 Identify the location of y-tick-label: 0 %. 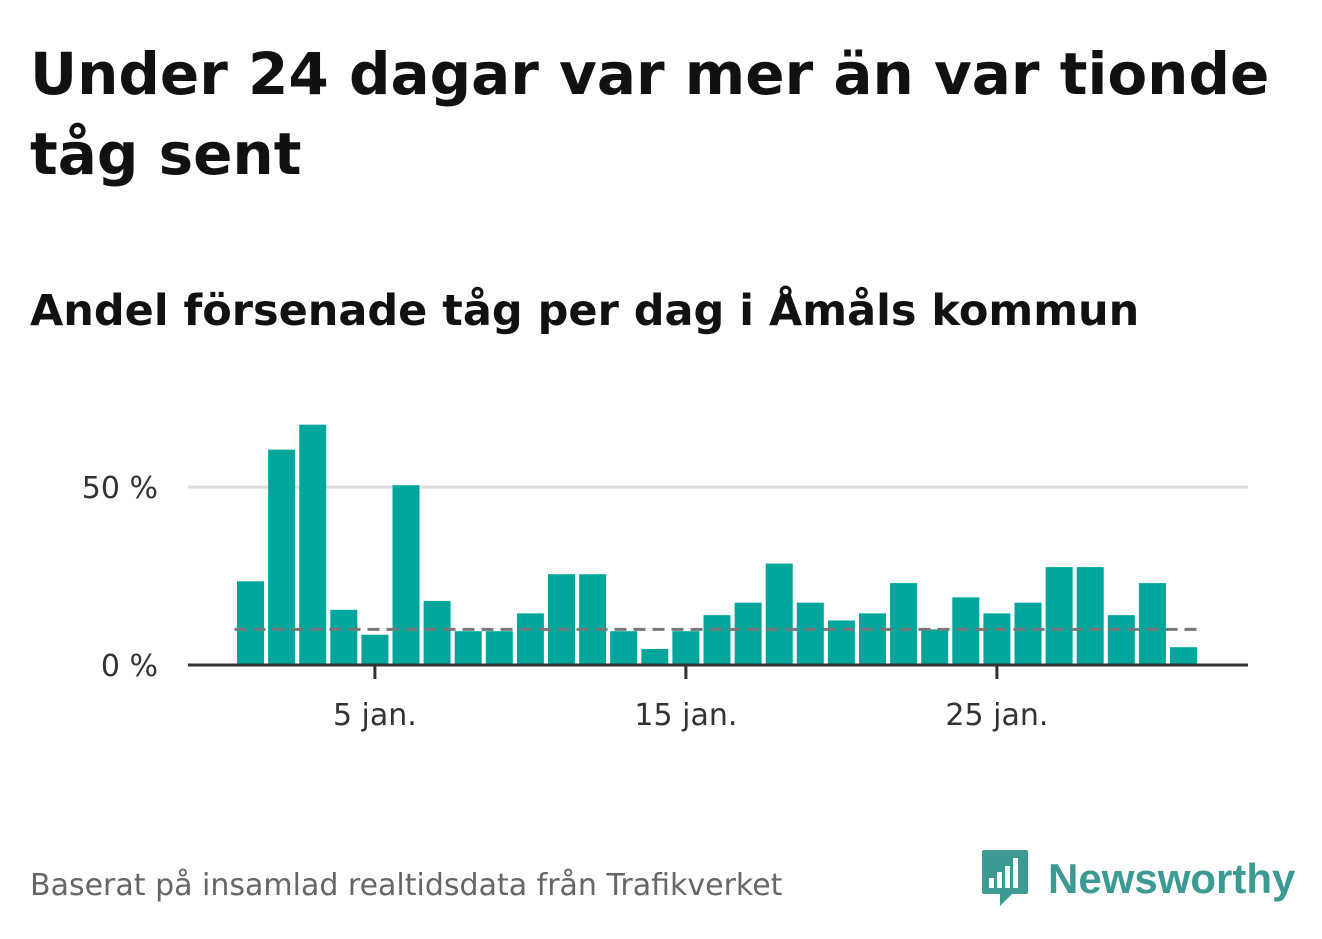
(129, 666).